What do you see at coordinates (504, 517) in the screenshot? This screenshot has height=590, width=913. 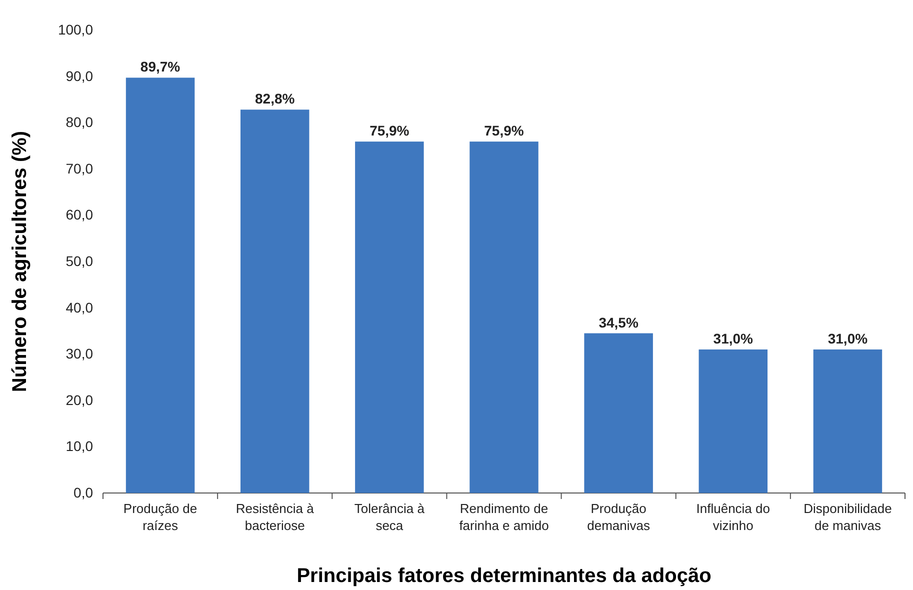 I see `x-tick-label: Rendimento de farinha e amido` at bounding box center [504, 517].